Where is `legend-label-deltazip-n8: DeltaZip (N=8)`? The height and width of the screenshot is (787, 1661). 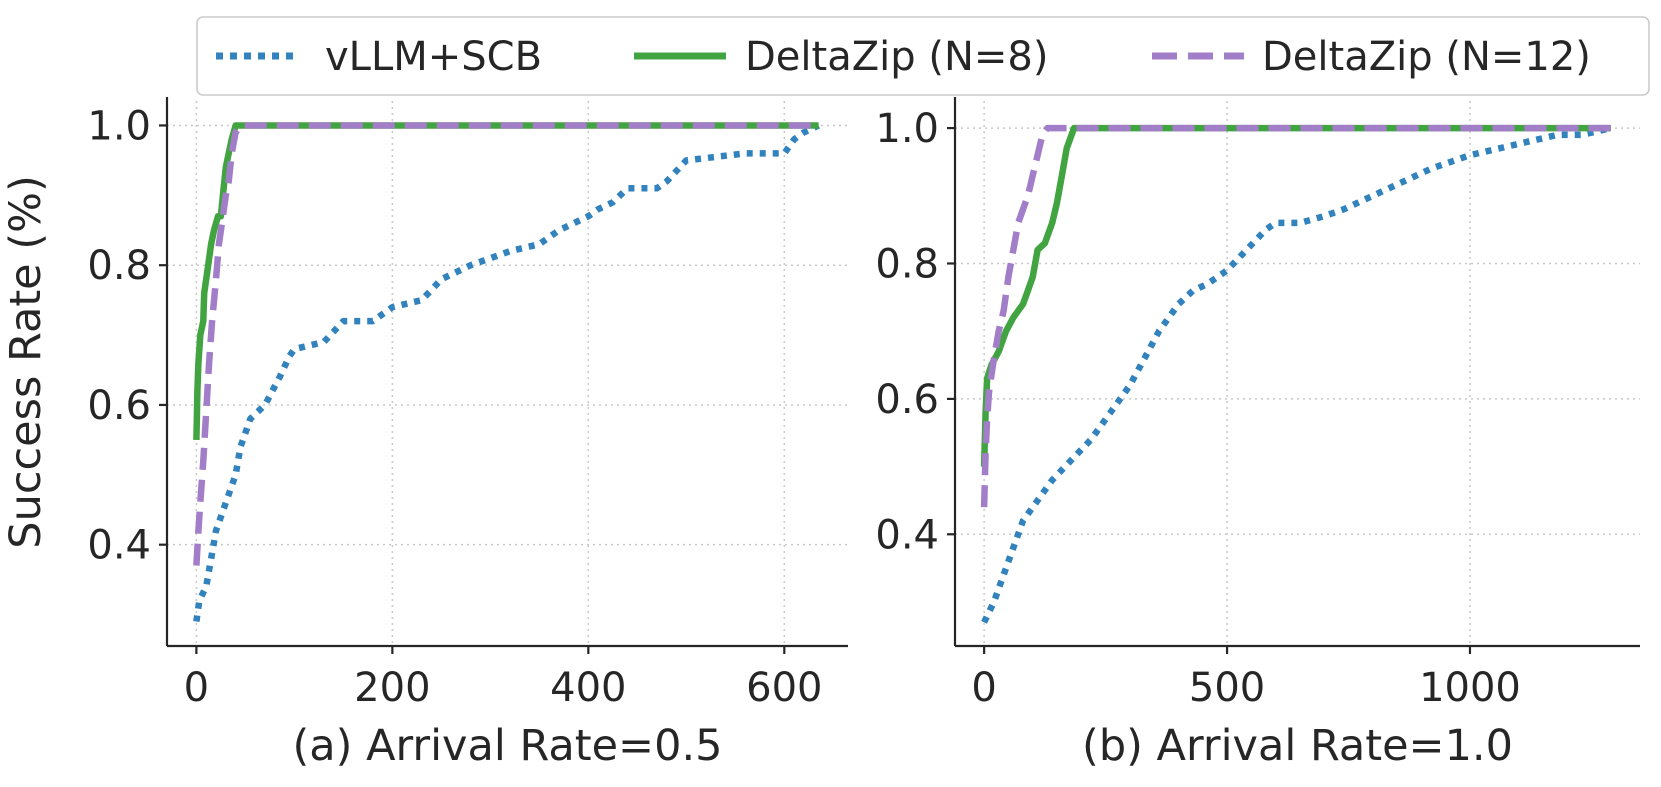 legend-label-deltazip-n8: DeltaZip (N=8) is located at coordinates (896, 57).